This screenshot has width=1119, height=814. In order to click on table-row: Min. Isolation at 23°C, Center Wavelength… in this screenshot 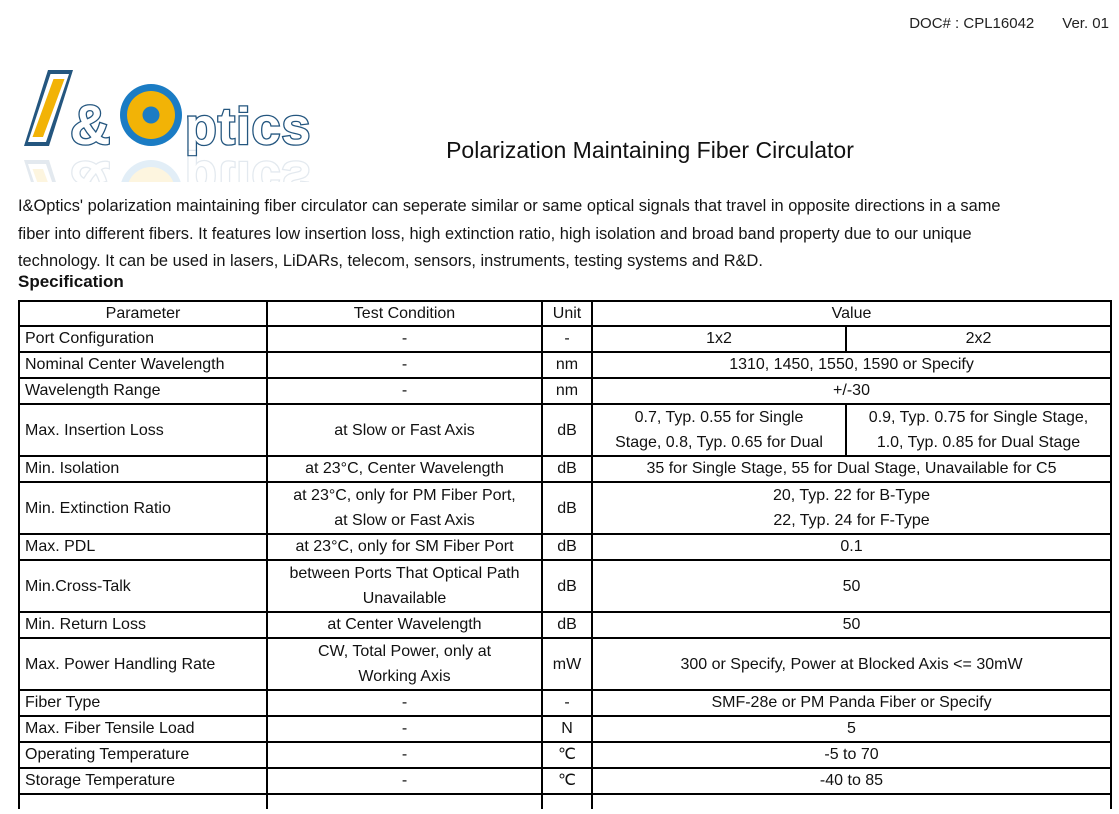, I will do `click(565, 469)`.